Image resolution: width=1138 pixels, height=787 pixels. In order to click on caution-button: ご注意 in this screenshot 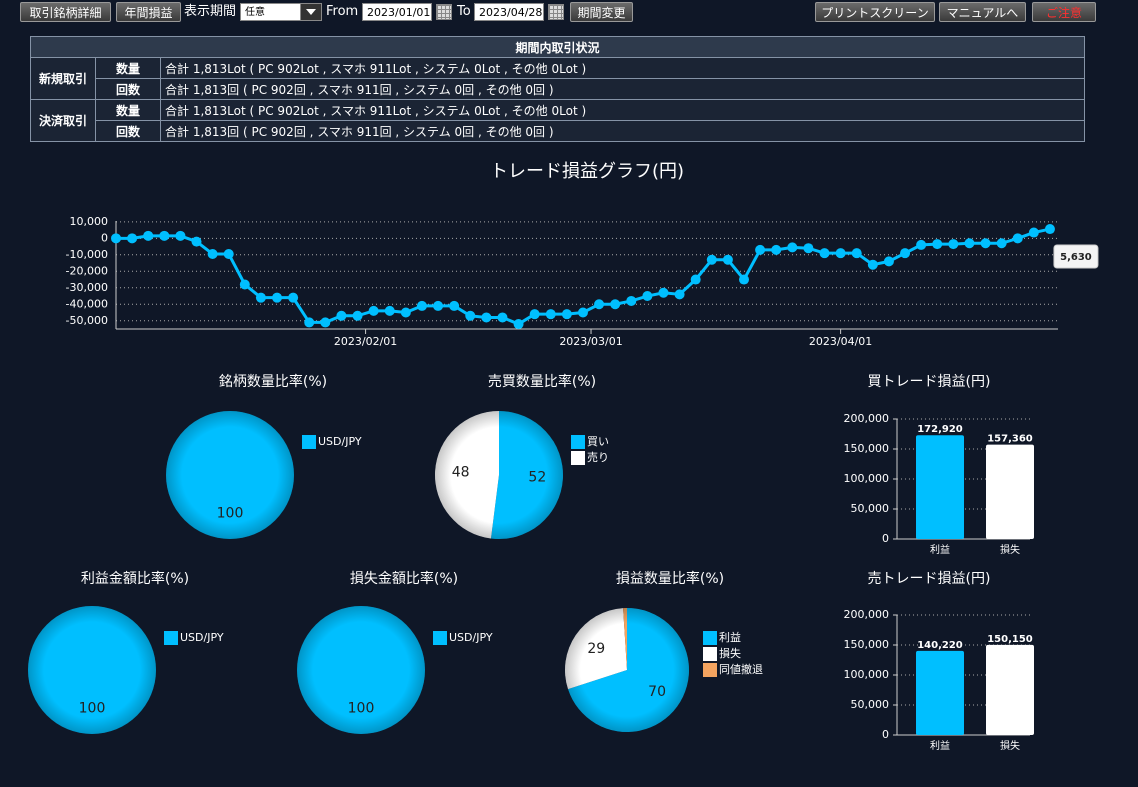, I will do `click(1064, 12)`.